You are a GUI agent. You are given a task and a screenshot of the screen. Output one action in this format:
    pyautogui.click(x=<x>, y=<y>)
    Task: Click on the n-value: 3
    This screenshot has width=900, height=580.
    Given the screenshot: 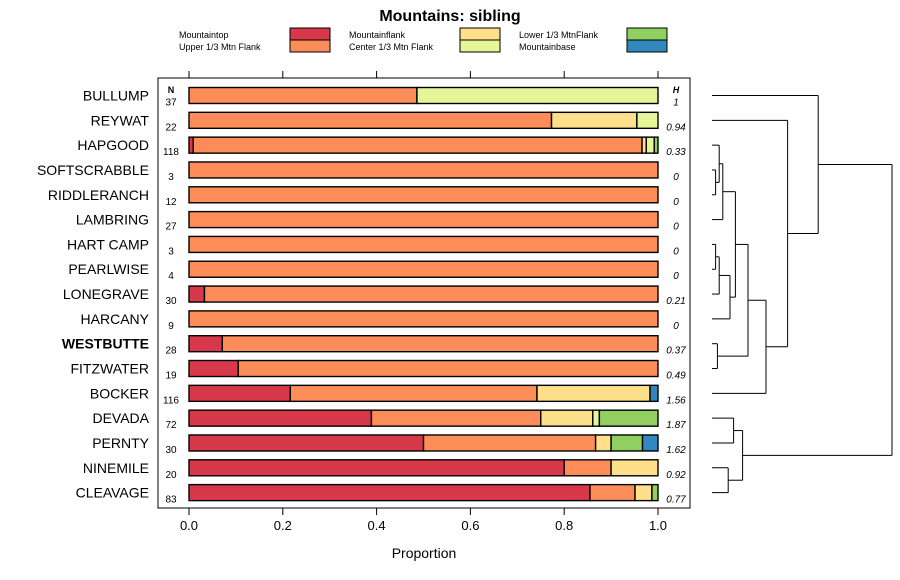 What is the action you would take?
    pyautogui.click(x=171, y=251)
    